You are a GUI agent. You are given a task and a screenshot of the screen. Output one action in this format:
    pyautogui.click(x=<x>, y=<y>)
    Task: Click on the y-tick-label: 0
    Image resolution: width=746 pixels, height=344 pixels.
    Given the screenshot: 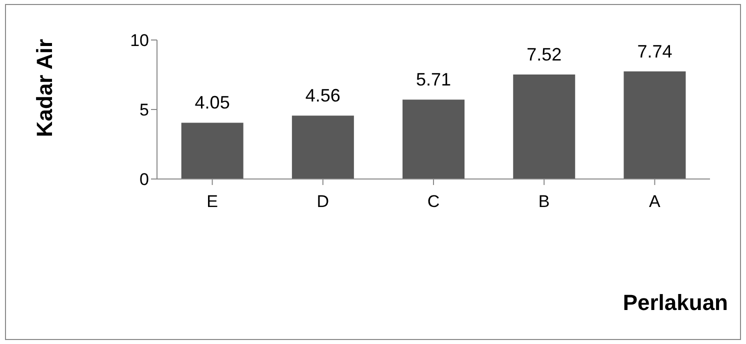 What is the action you would take?
    pyautogui.click(x=144, y=180)
    